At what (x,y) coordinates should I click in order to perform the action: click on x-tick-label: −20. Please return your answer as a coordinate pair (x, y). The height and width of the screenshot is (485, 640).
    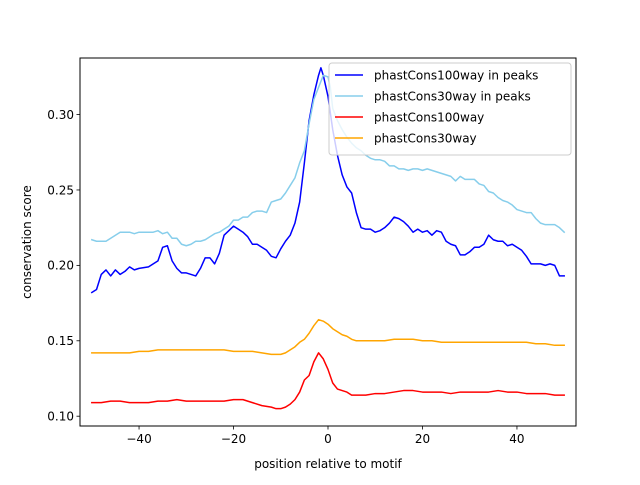
    Looking at the image, I should click on (233, 439).